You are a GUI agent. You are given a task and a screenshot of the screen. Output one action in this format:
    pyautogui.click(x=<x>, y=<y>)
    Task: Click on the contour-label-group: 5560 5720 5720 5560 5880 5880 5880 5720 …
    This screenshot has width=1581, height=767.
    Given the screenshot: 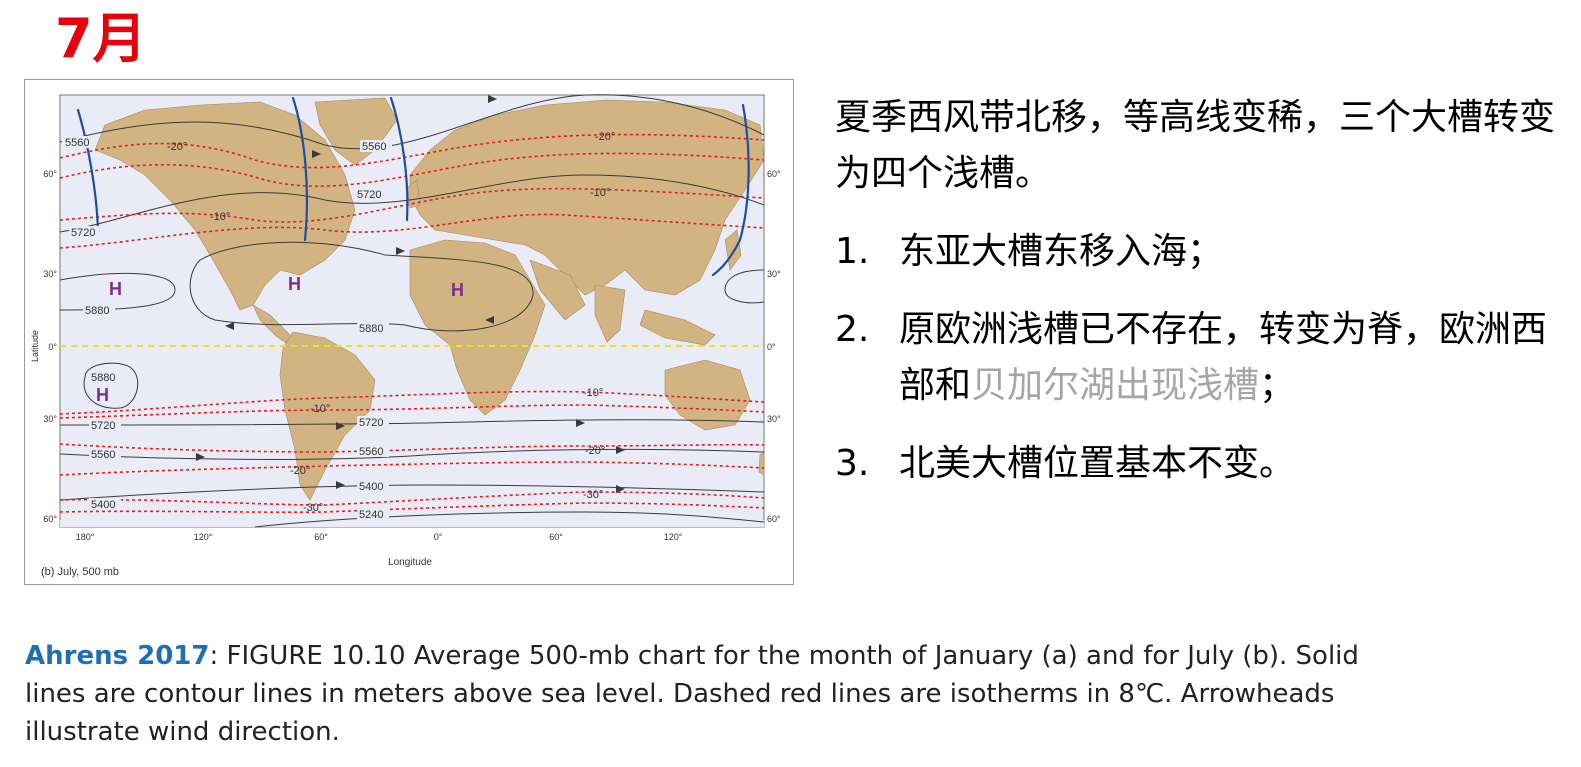 What is the action you would take?
    pyautogui.click(x=227, y=328)
    